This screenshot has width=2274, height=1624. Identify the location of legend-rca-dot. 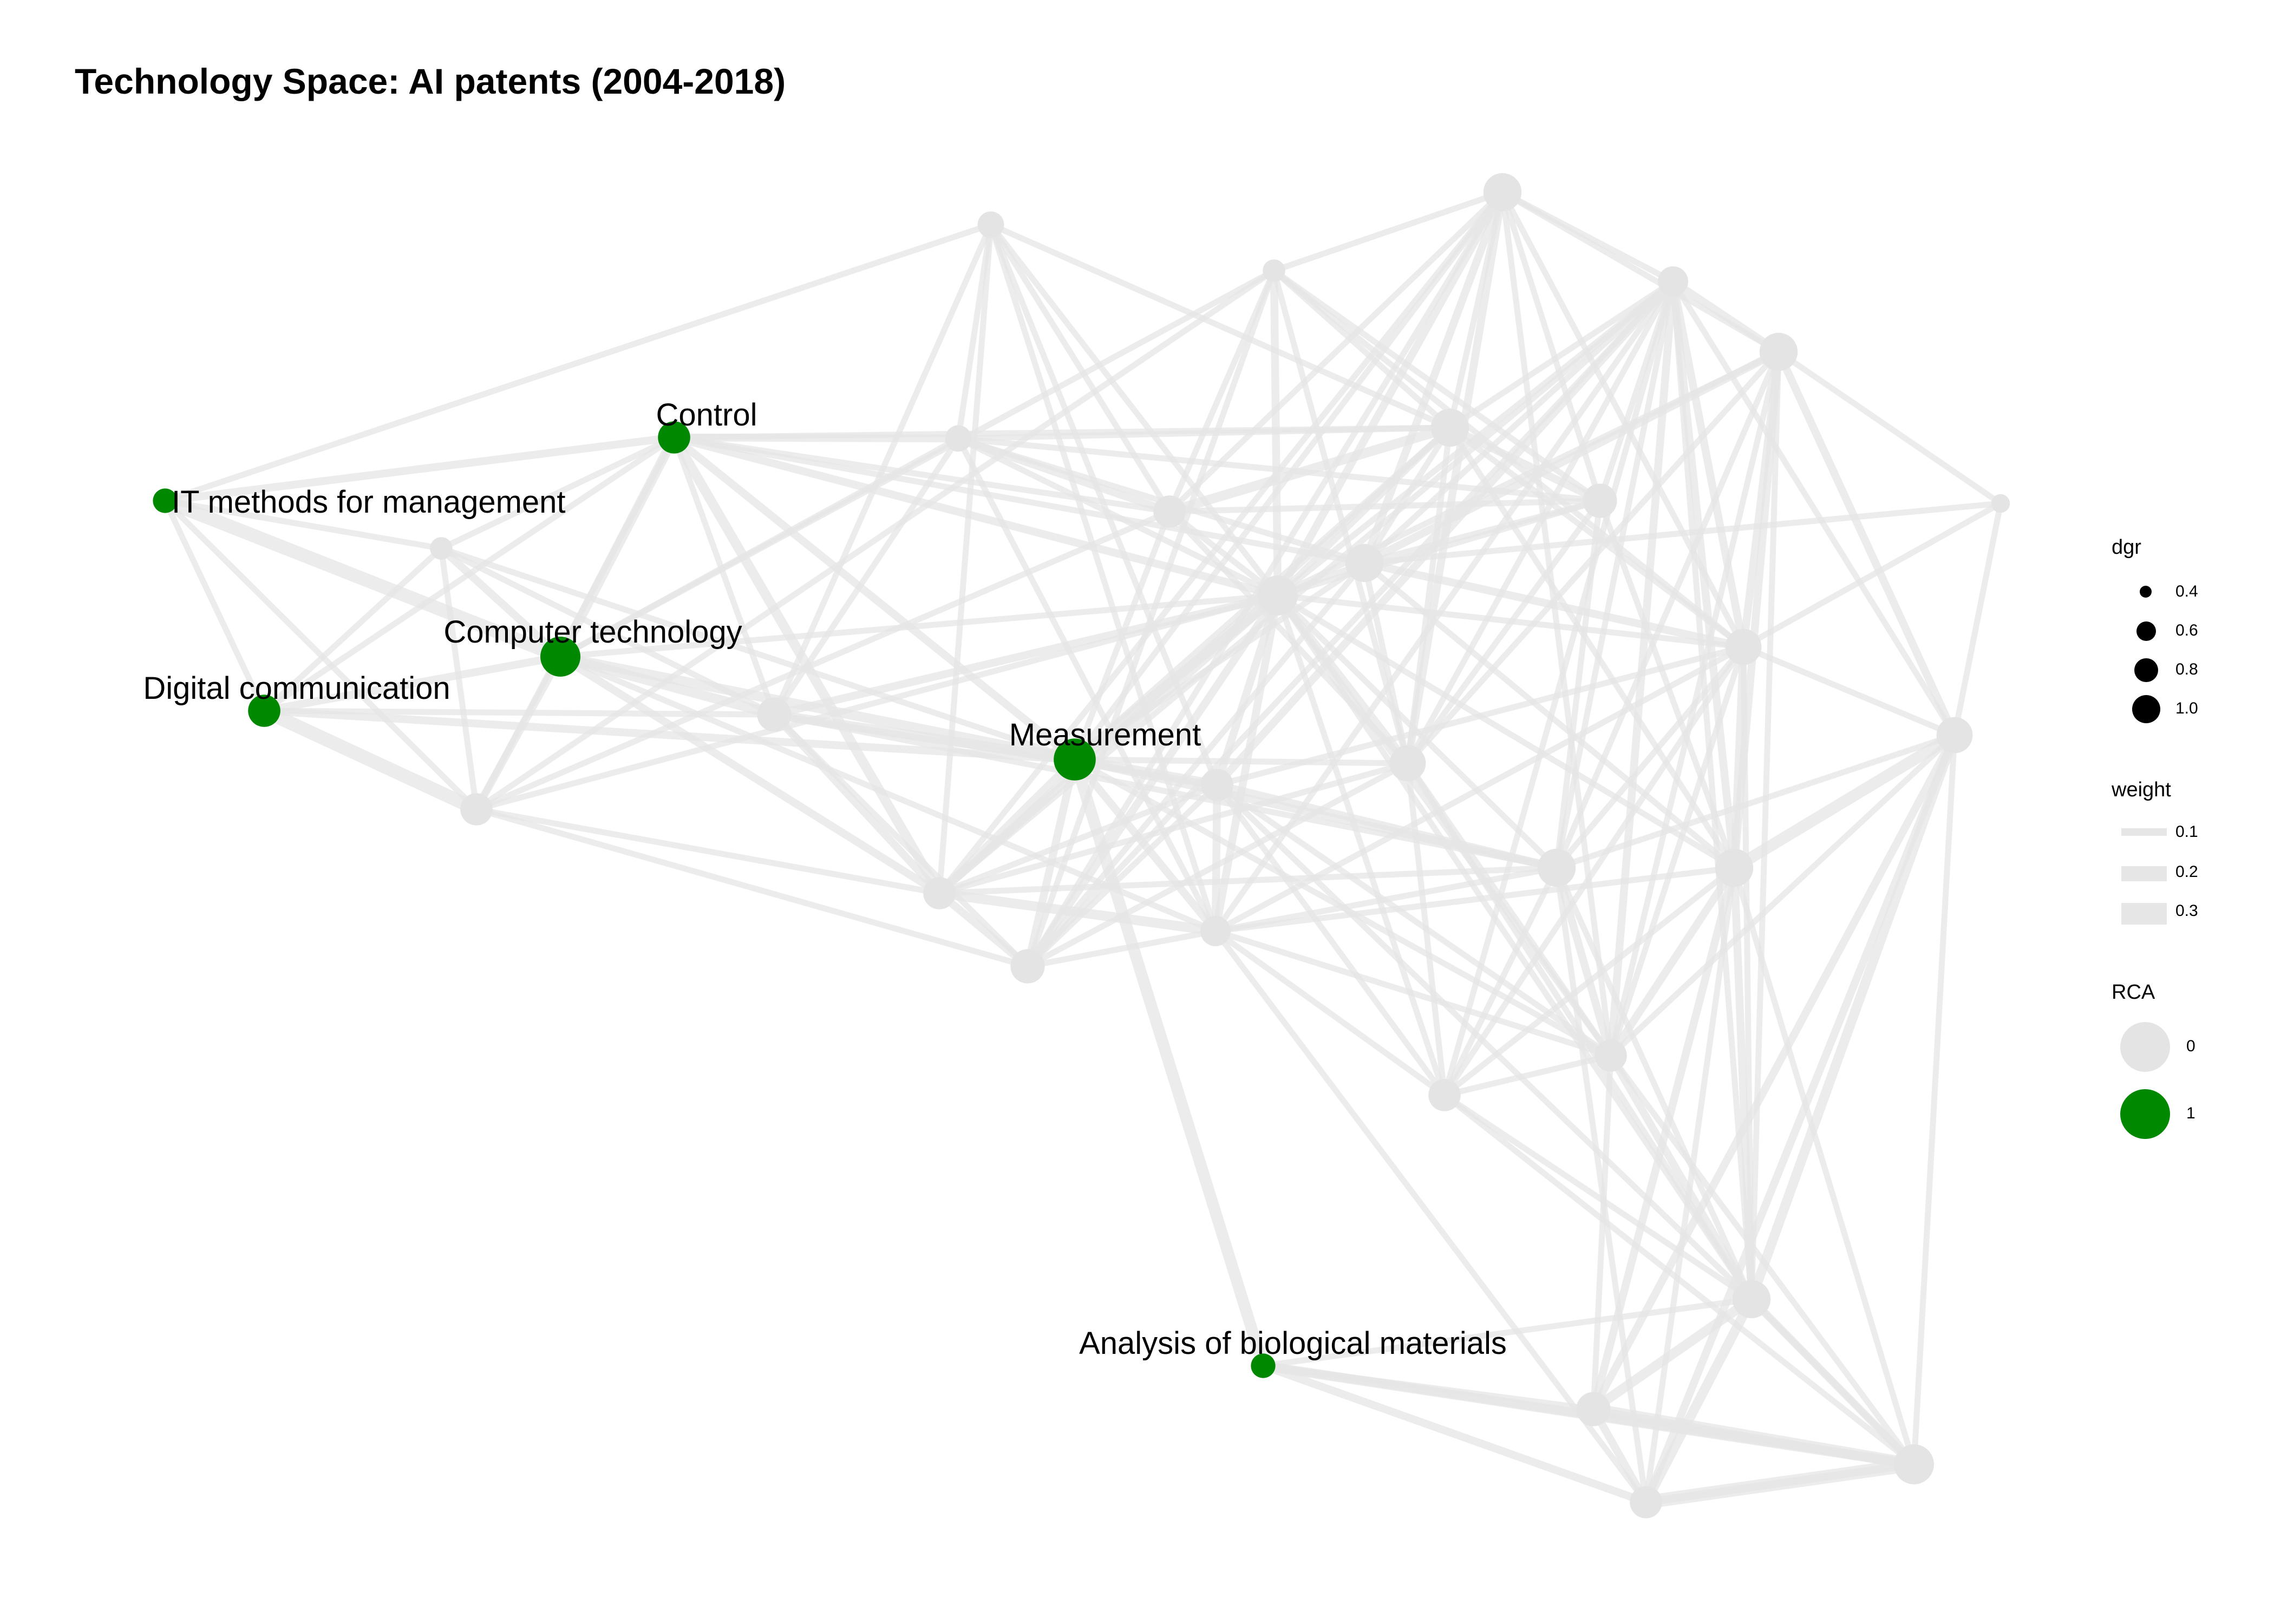
(2145, 1047).